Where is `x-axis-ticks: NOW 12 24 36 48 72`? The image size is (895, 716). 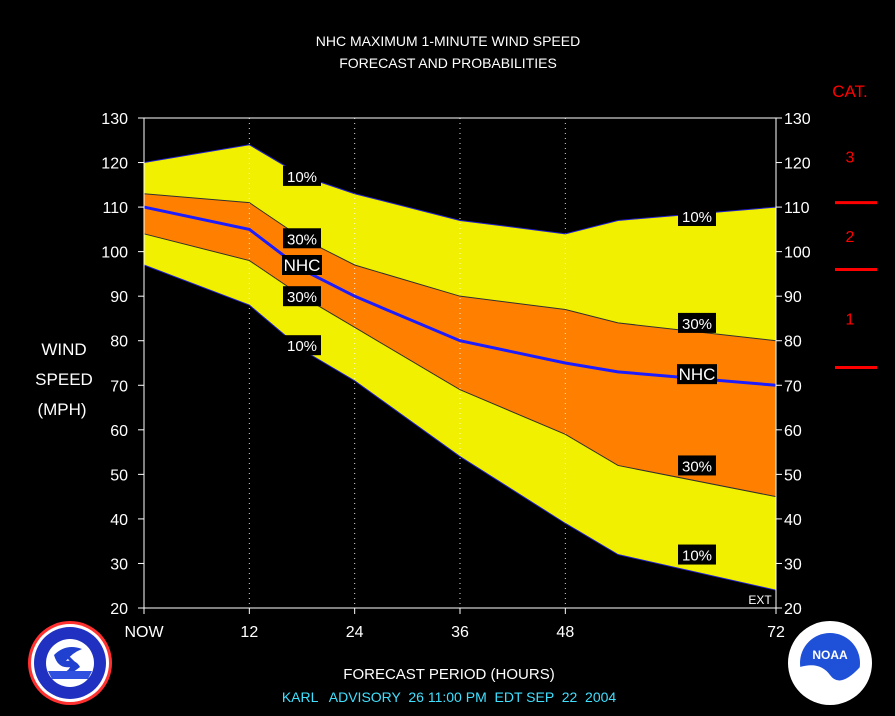 x-axis-ticks: NOW 12 24 36 48 72 is located at coordinates (454, 624).